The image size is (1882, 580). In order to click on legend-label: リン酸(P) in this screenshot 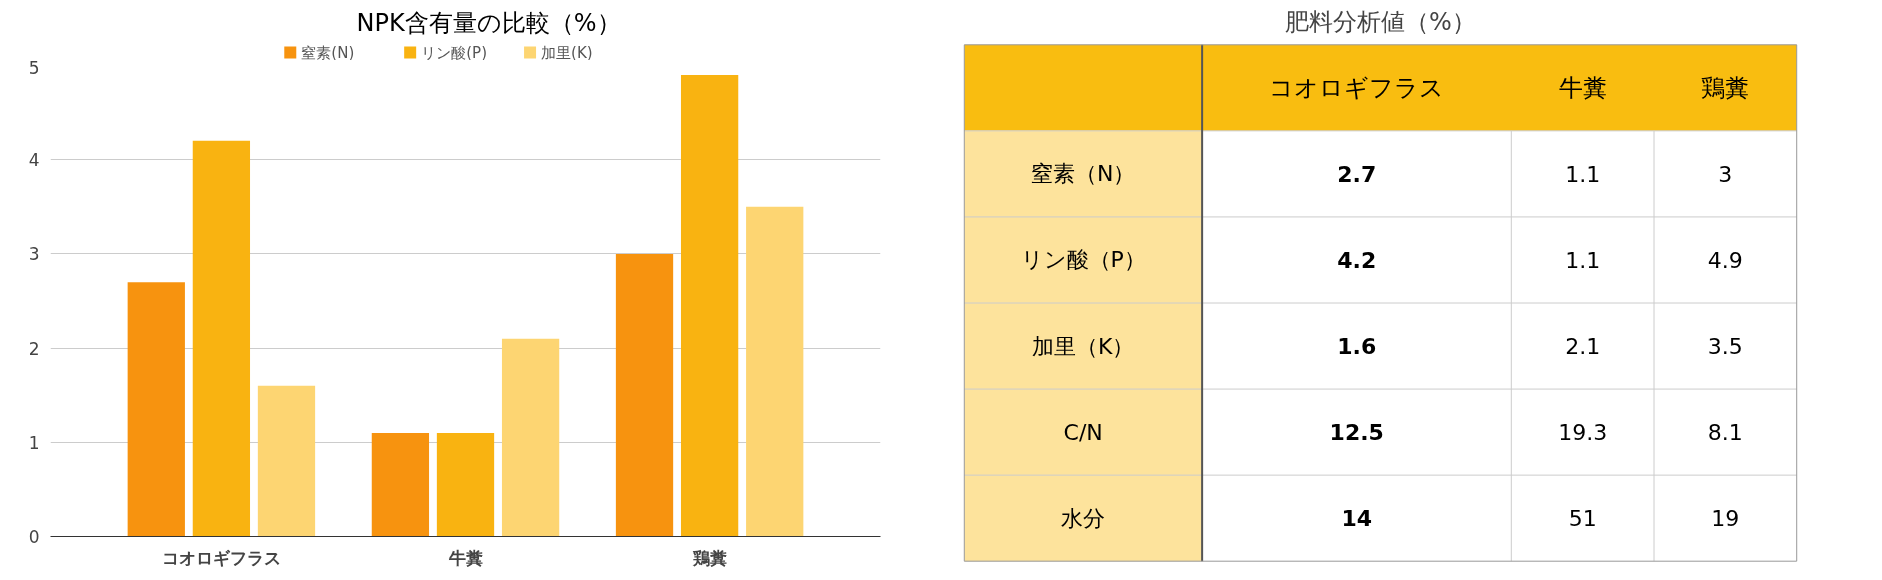, I will do `click(454, 52)`.